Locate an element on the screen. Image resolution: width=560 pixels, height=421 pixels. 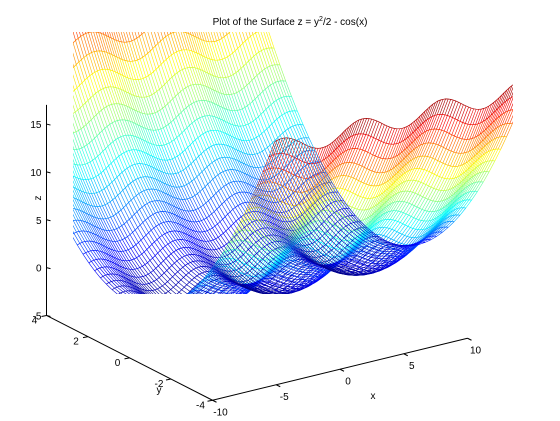
y-tick-mark is located at coordinates (44, 315).